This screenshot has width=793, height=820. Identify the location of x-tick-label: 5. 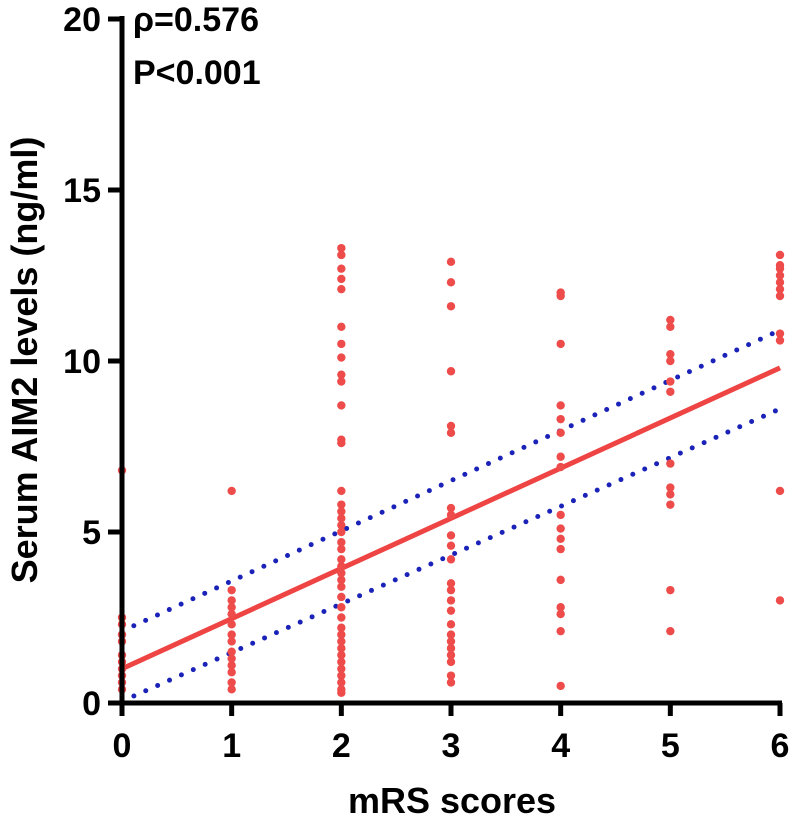
(670, 746).